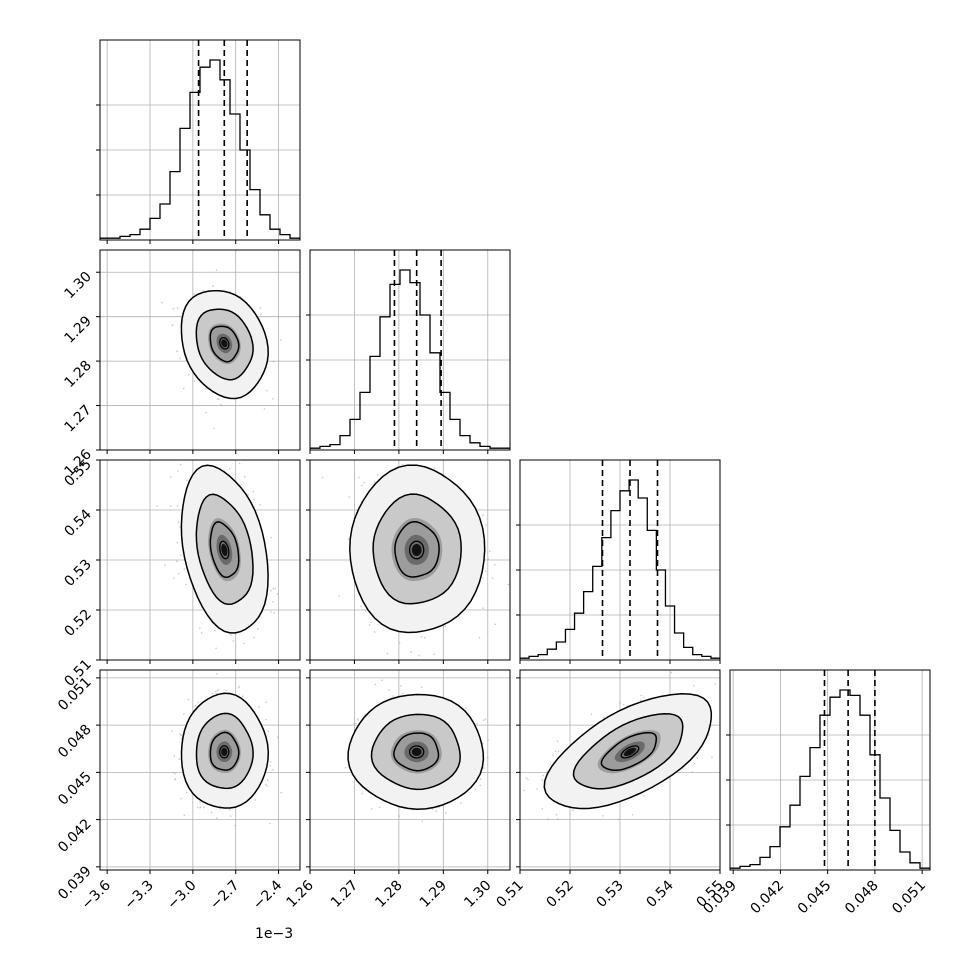 The width and height of the screenshot is (970, 970). Describe the element at coordinates (75, 789) in the screenshot. I see `y-tick-label: 0.045` at that location.